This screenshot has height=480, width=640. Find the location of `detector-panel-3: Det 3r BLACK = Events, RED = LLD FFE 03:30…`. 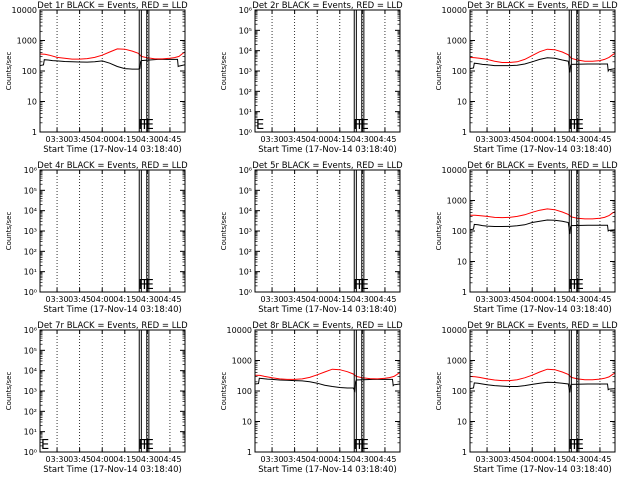

detector-panel-3: Det 3r BLACK = Events, RED = LLD FFE 03:30… is located at coordinates (526, 78).